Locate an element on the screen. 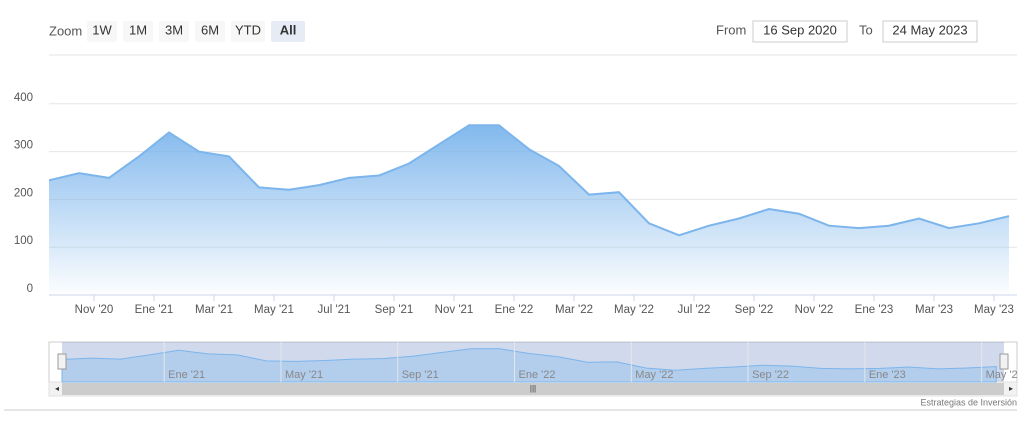  navigator-tick-label: Ene '23 is located at coordinates (887, 375).